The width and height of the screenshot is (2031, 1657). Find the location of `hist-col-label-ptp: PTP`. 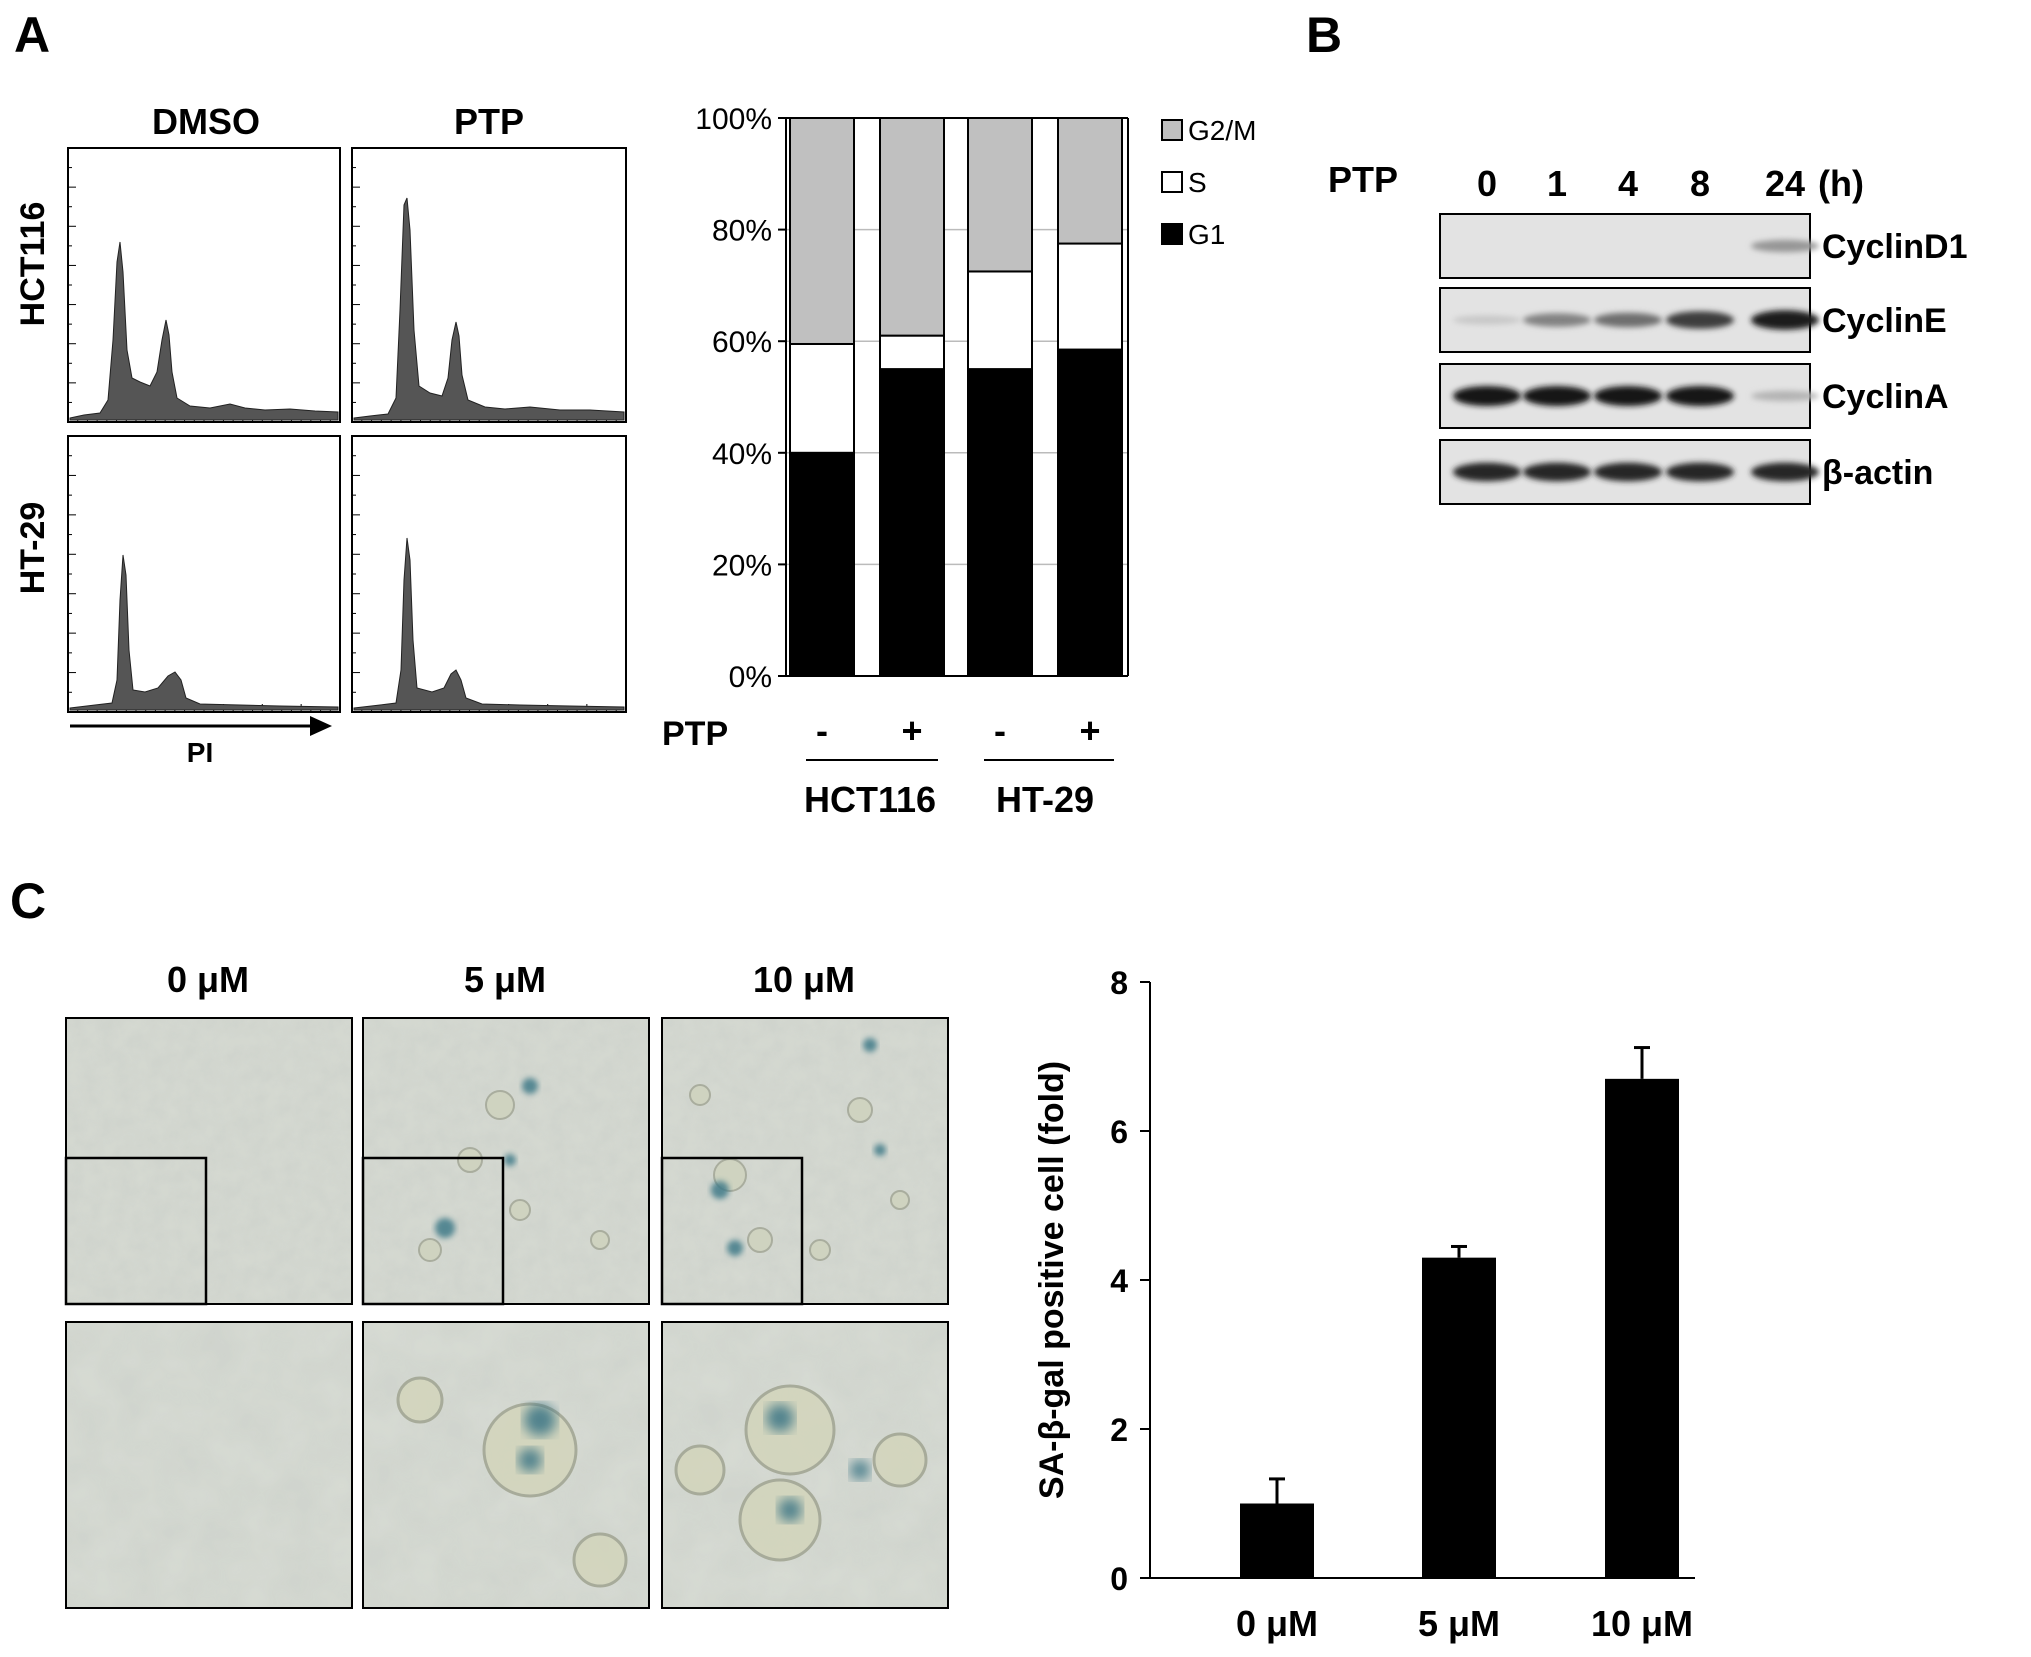

hist-col-label-ptp: PTP is located at coordinates (489, 121).